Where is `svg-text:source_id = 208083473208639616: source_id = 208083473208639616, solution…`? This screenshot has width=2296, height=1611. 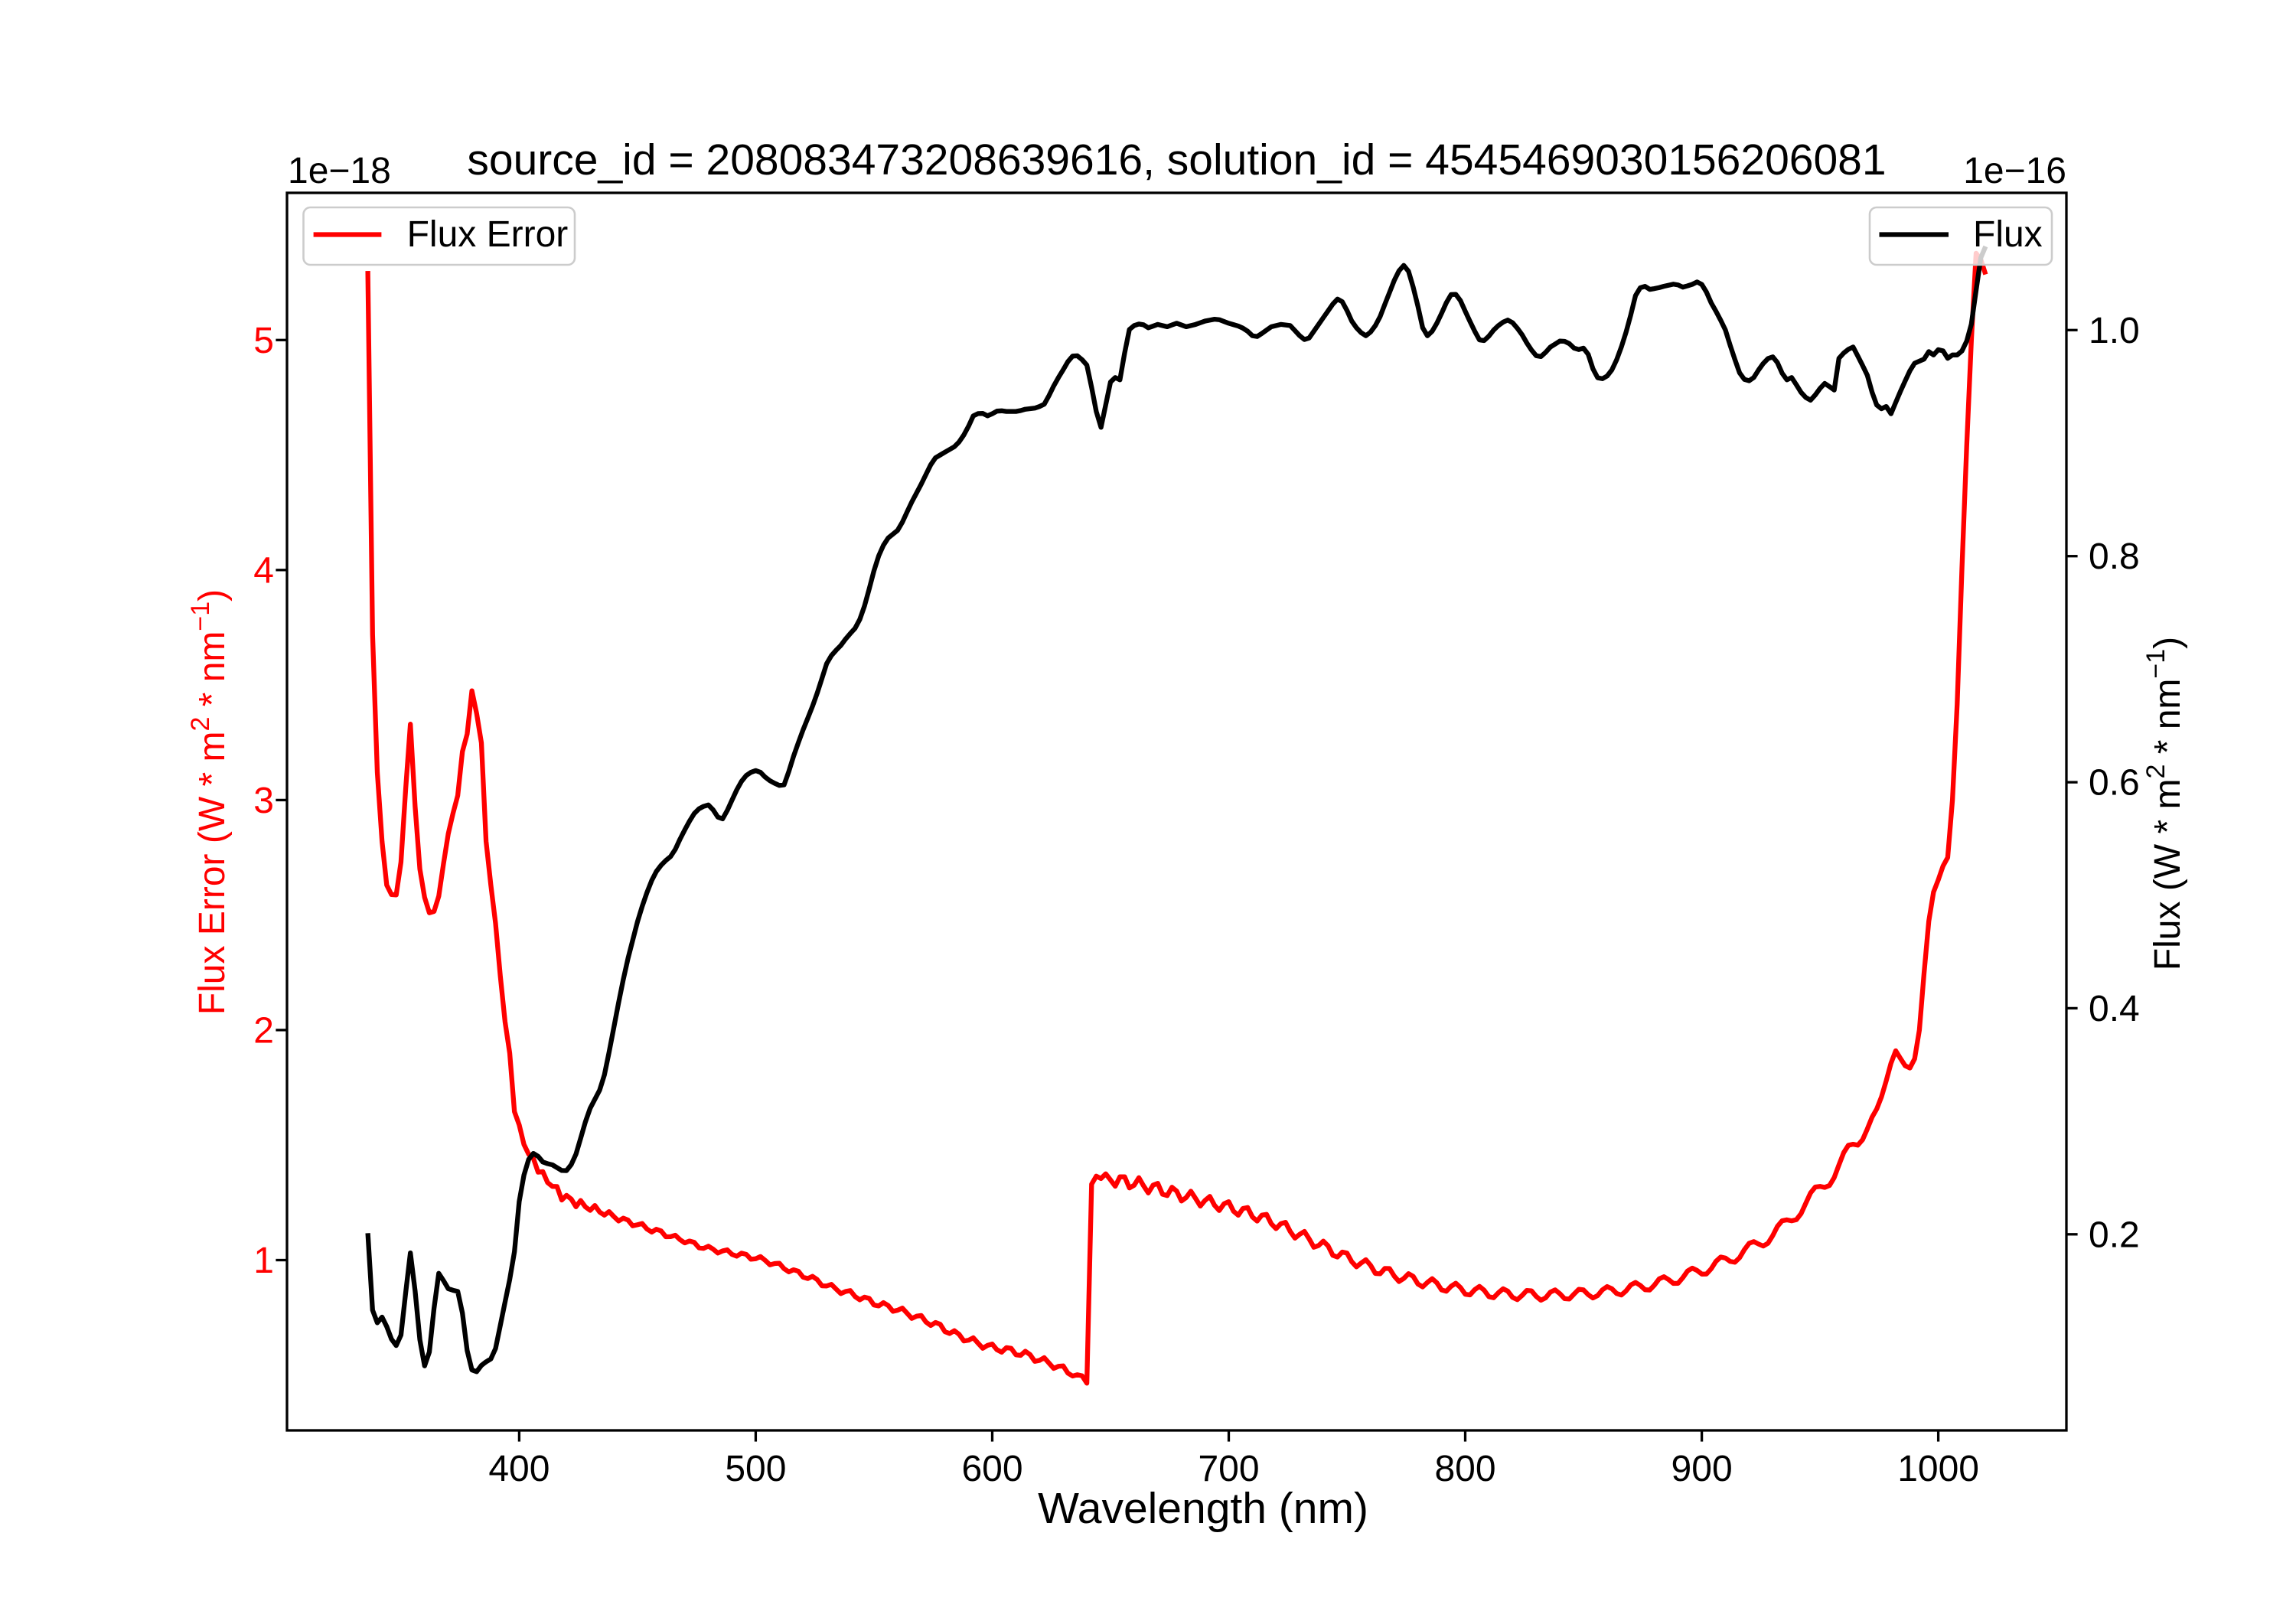 svg-text:source_id = 208083473208639616: source_id = 208083473208639616, solution… is located at coordinates (1176, 159).